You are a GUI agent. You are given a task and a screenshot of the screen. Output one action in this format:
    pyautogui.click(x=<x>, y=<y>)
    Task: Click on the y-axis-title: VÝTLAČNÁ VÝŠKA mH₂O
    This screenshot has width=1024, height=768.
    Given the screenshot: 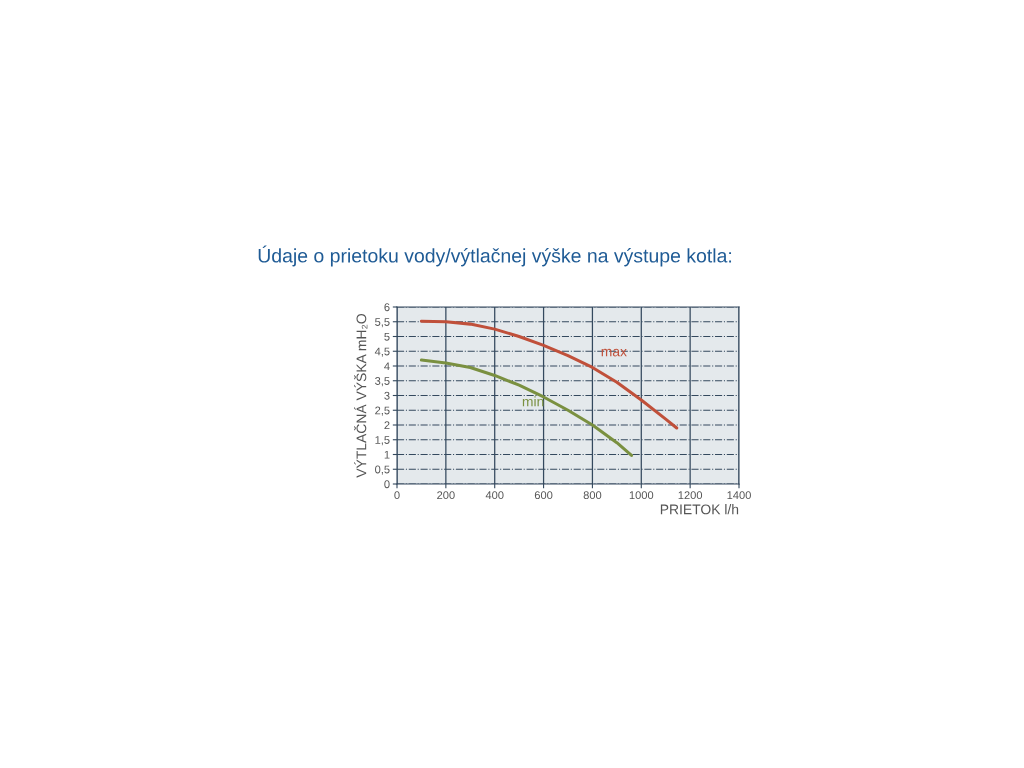 What is the action you would take?
    pyautogui.click(x=361, y=395)
    